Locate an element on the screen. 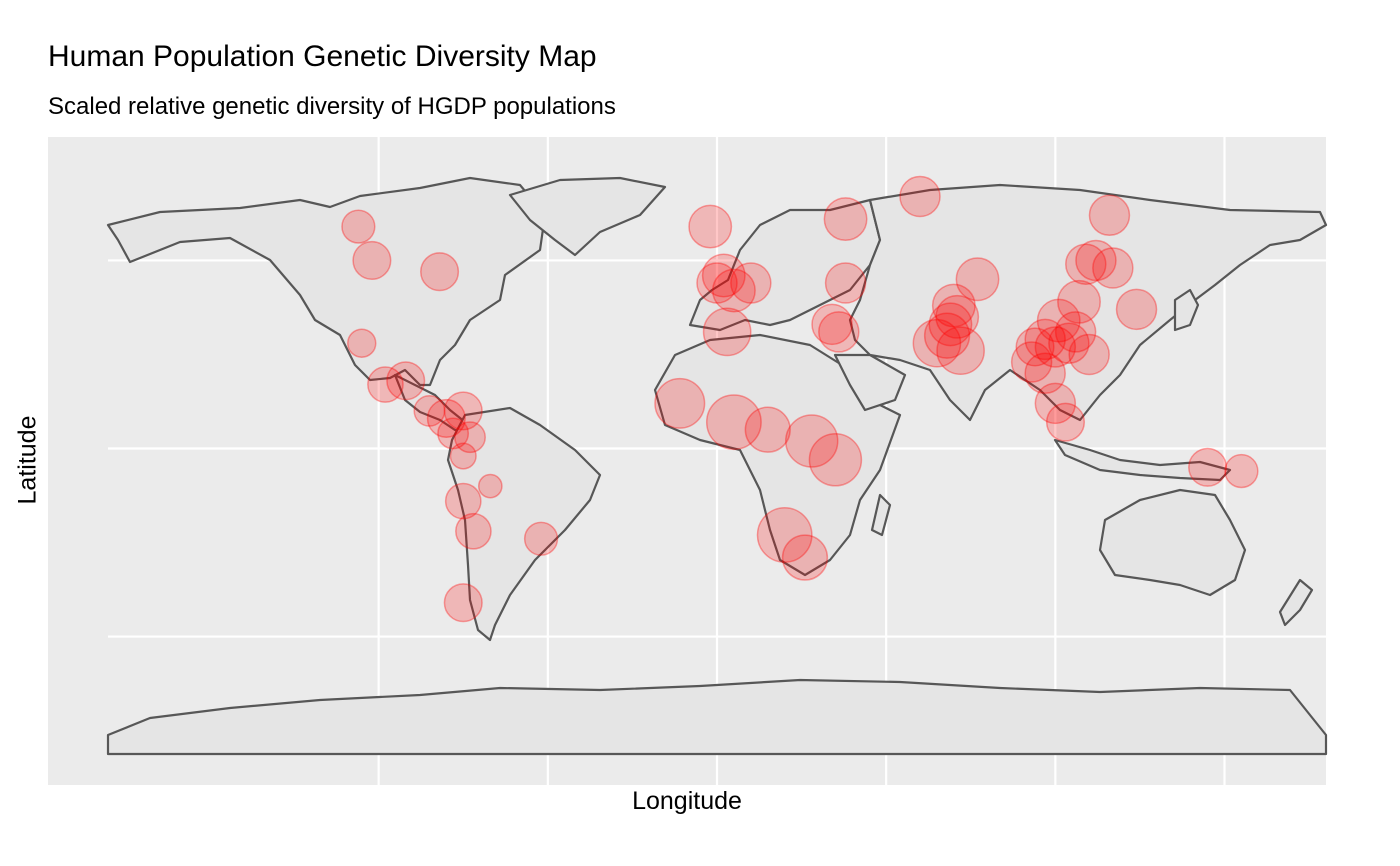  land-south-america is located at coordinates (524, 524).